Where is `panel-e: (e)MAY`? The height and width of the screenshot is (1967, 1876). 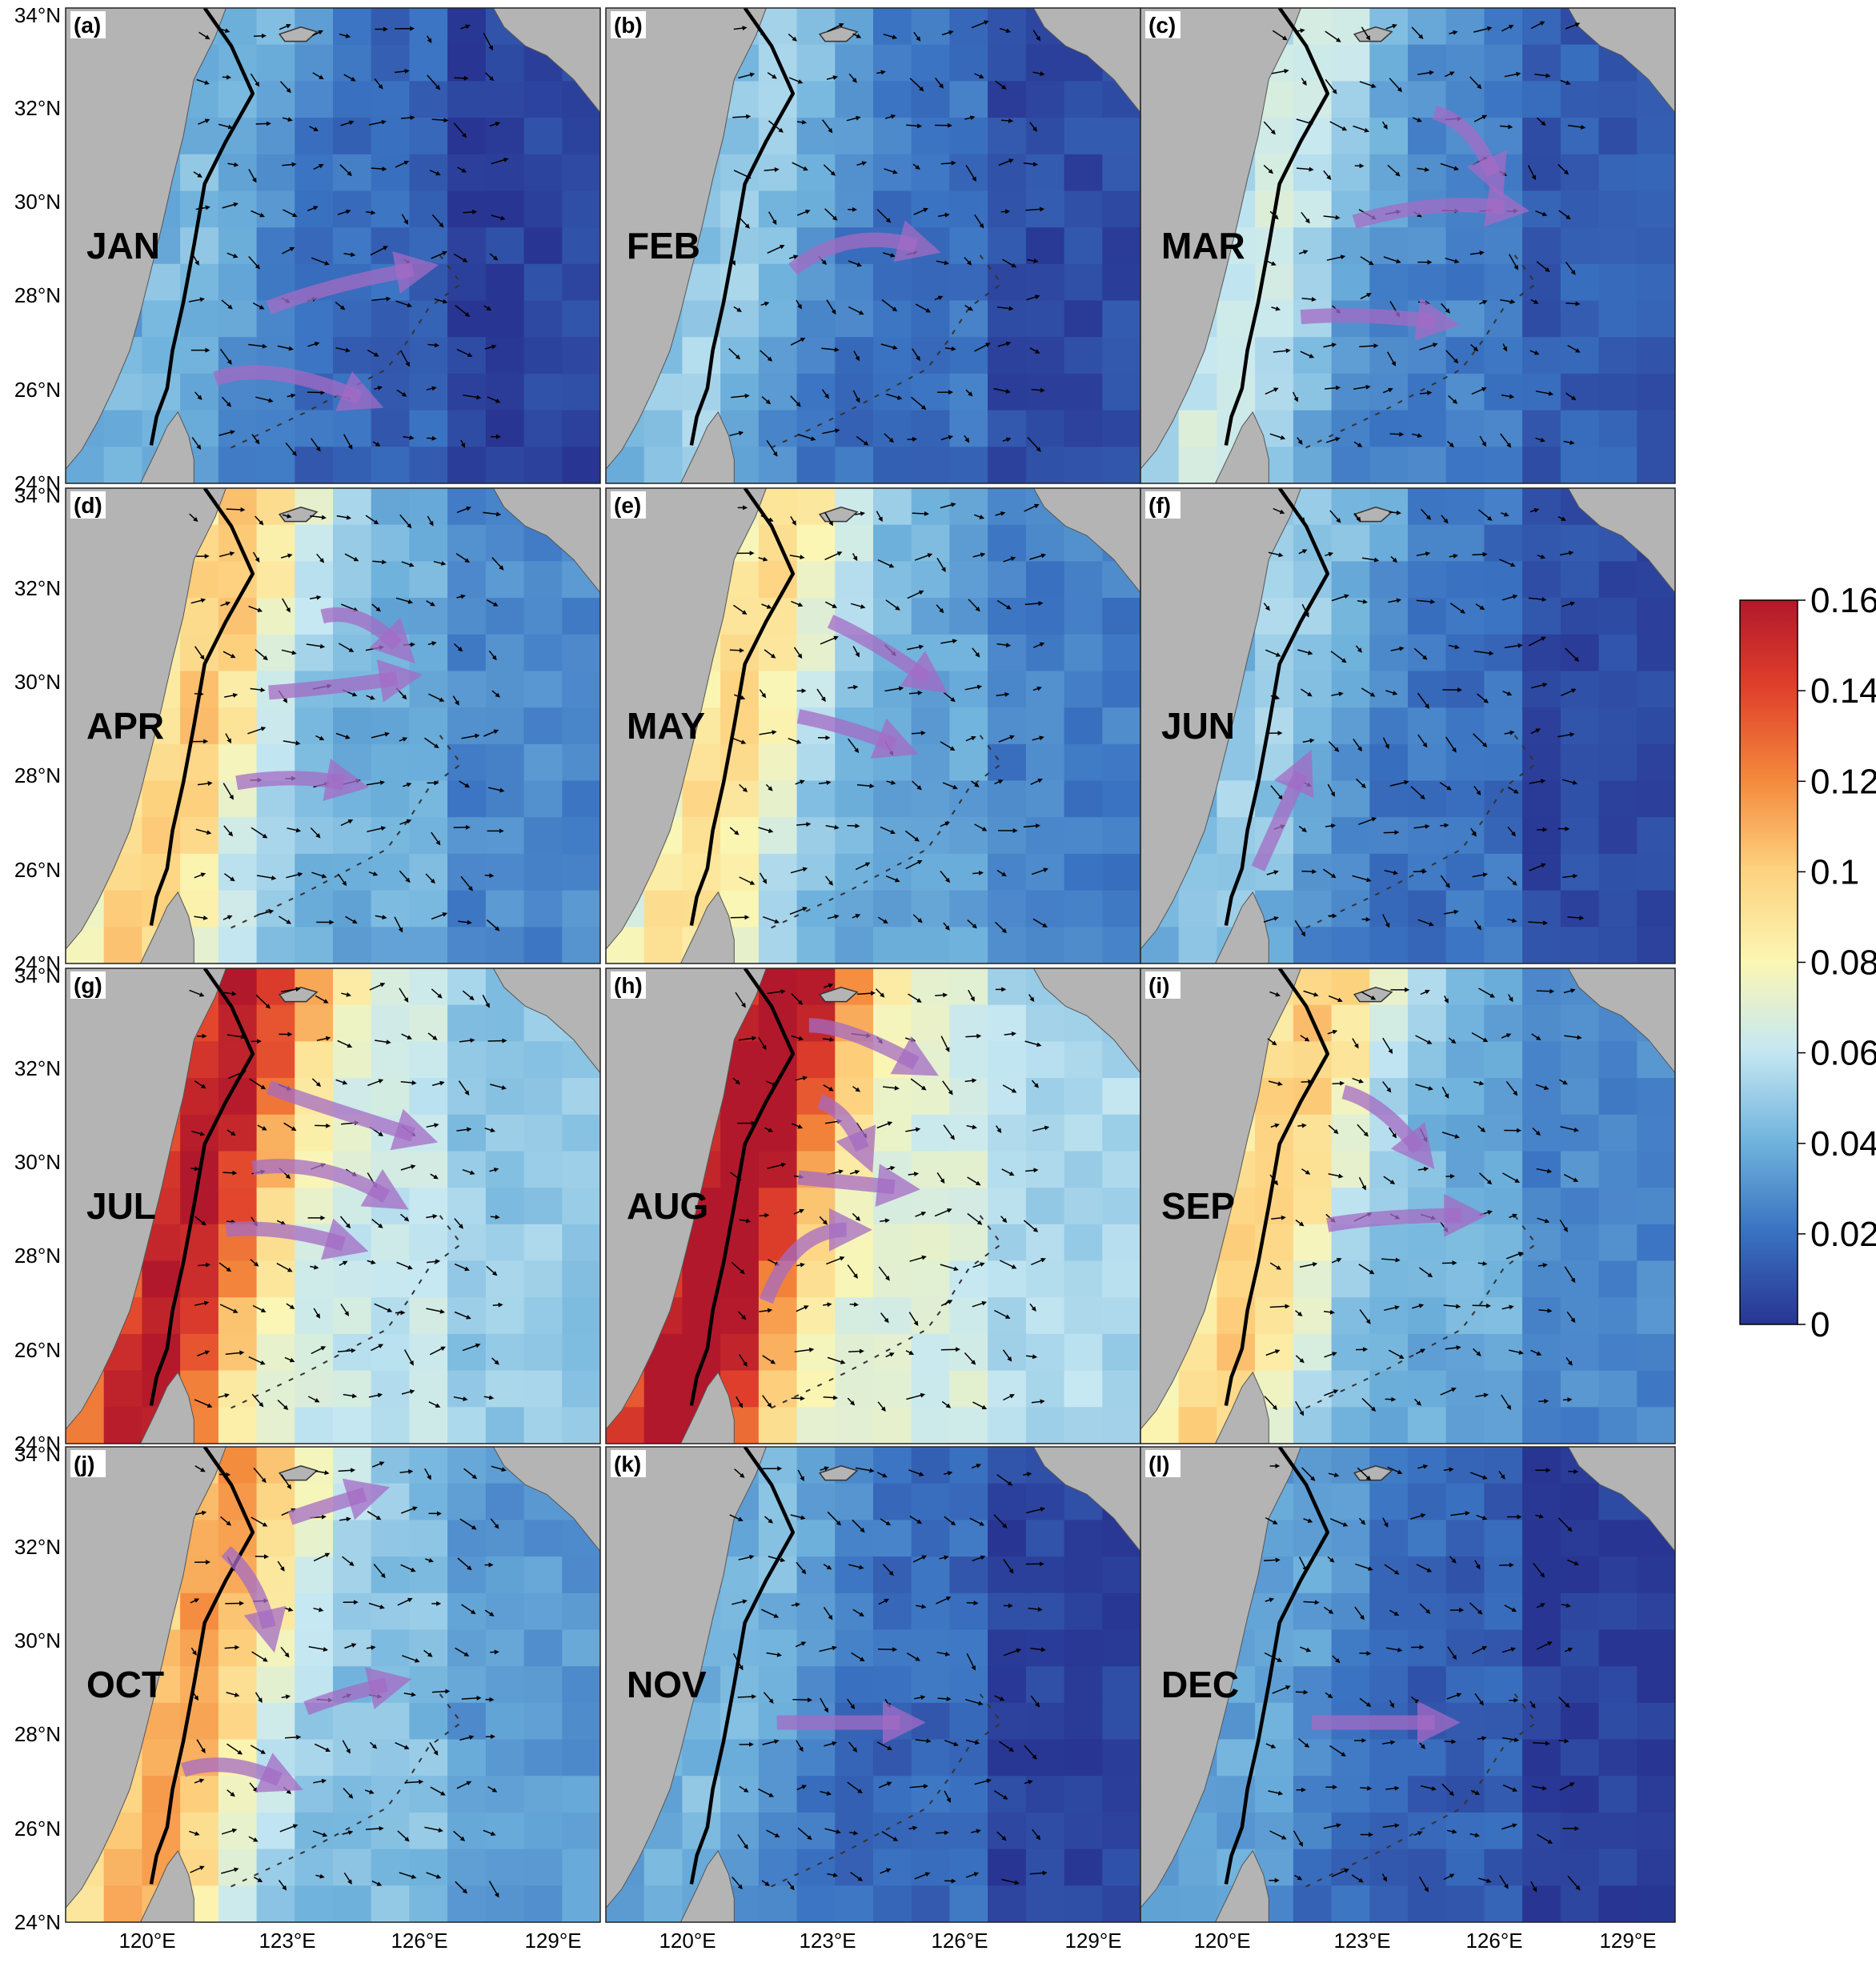 panel-e: (e)MAY is located at coordinates (873, 725).